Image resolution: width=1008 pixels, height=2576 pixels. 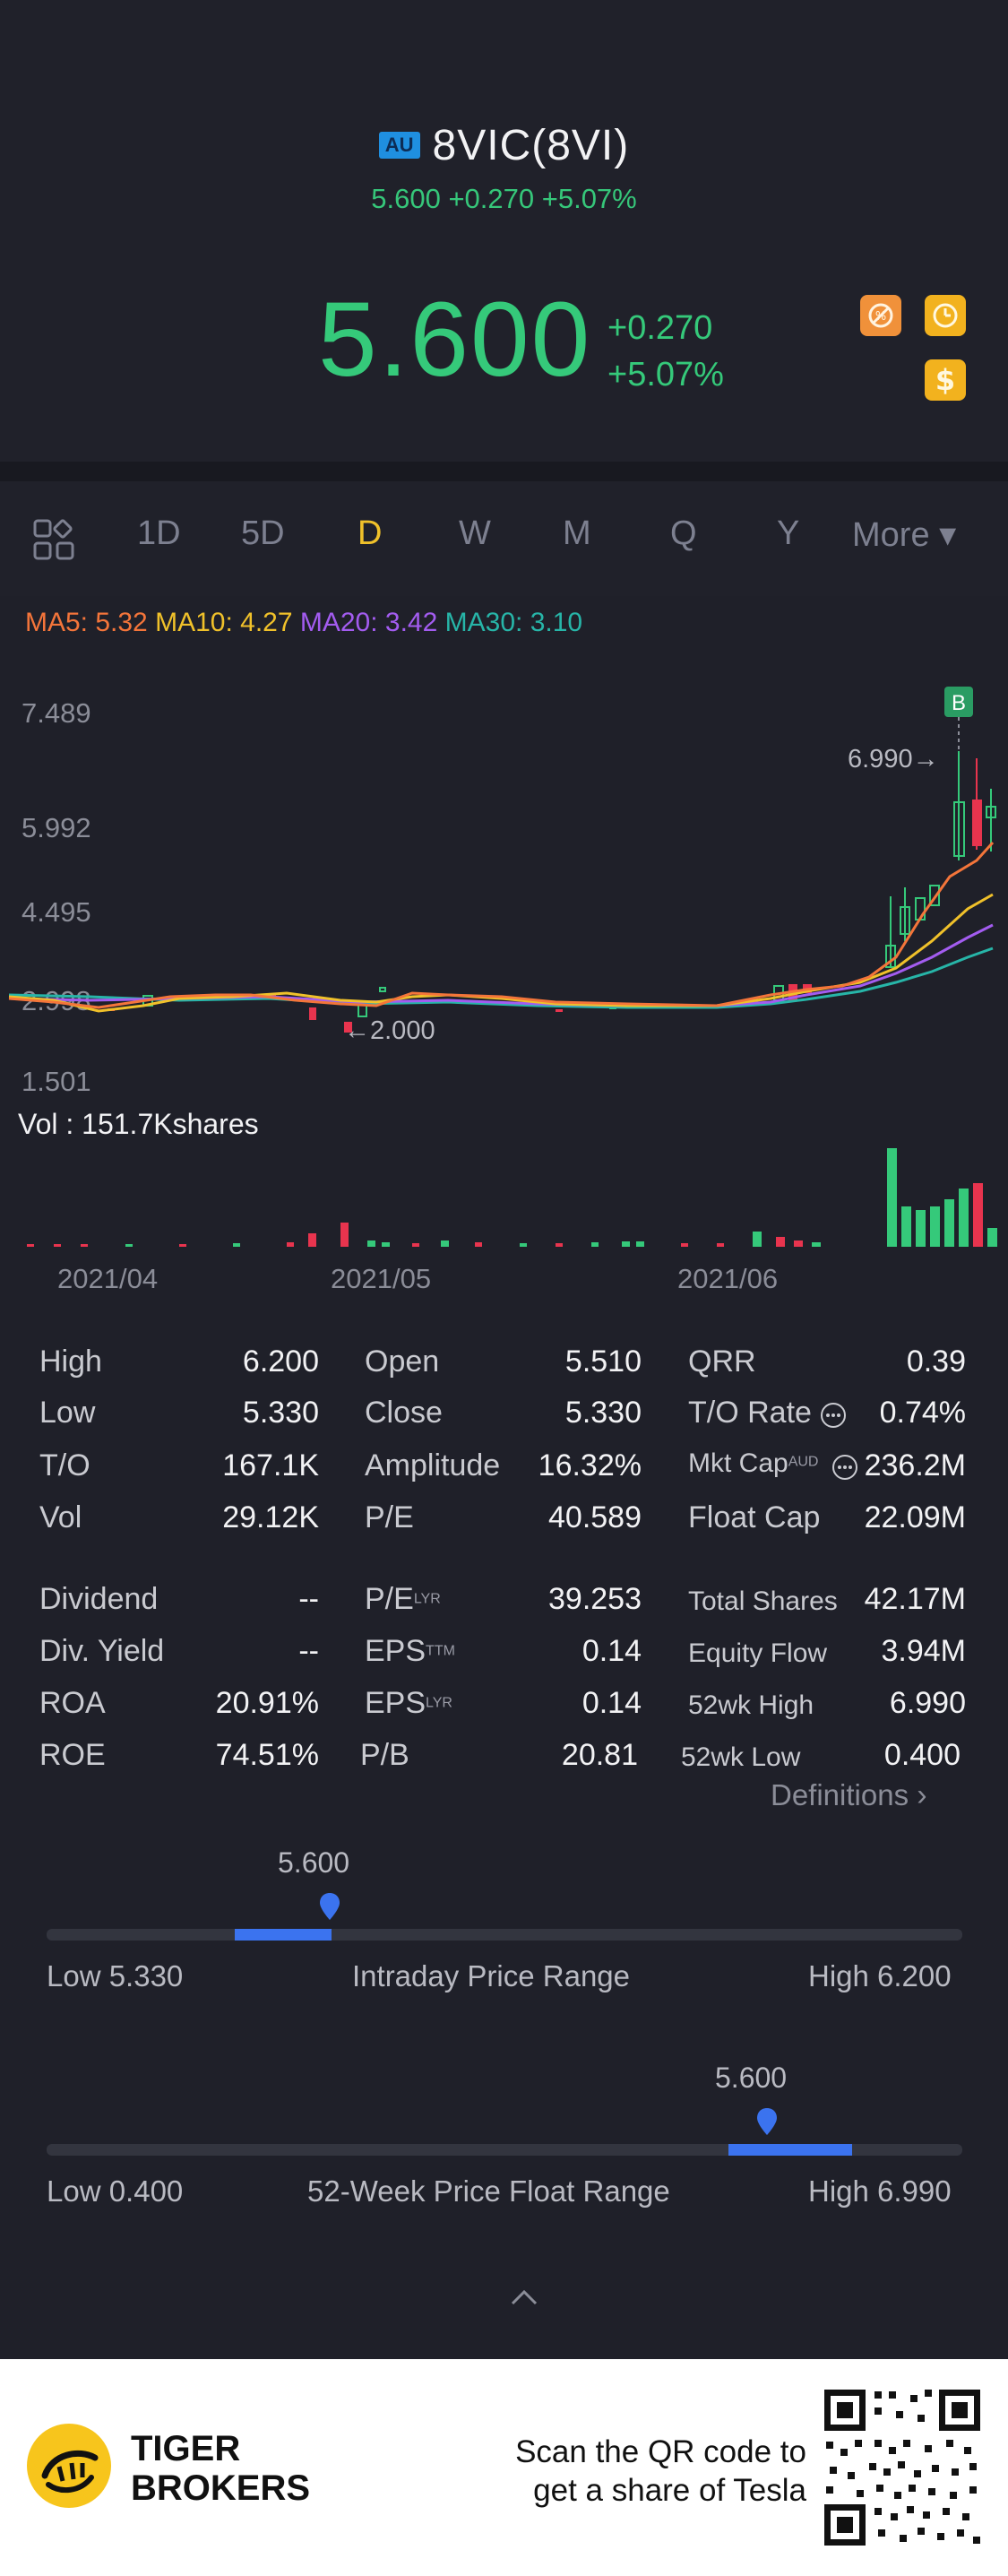 I want to click on tab-5d: 5D, so click(x=263, y=533).